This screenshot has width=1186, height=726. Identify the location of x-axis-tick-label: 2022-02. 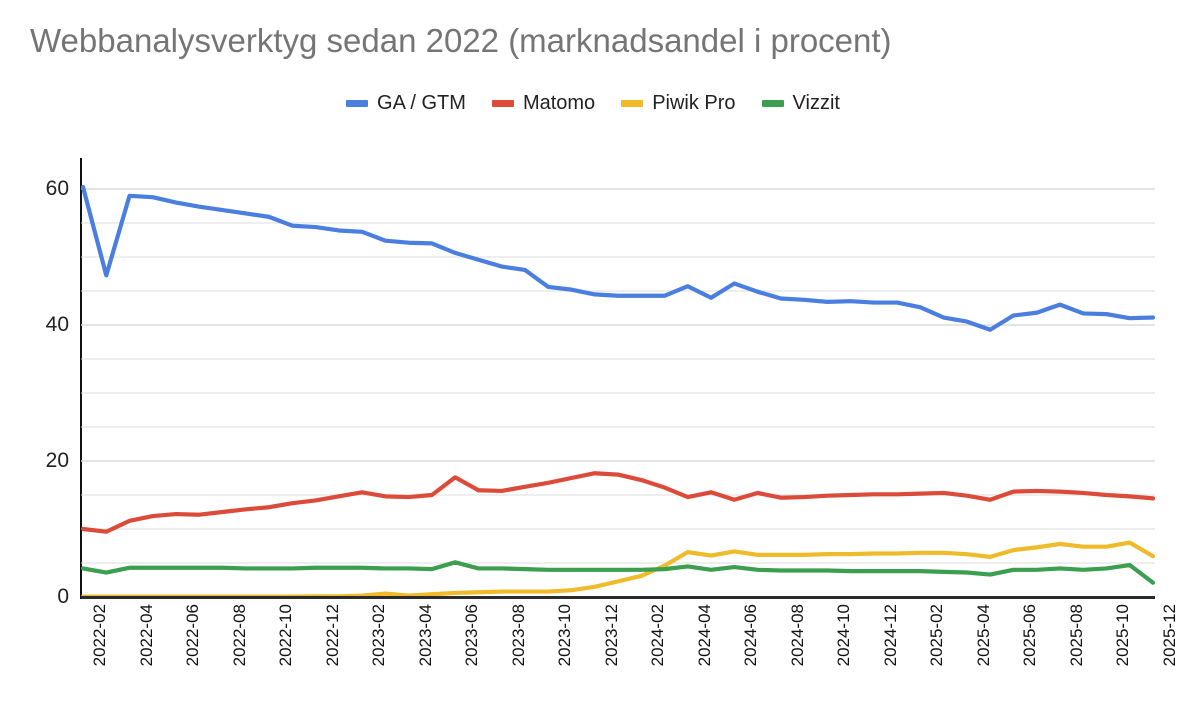
(99, 635).